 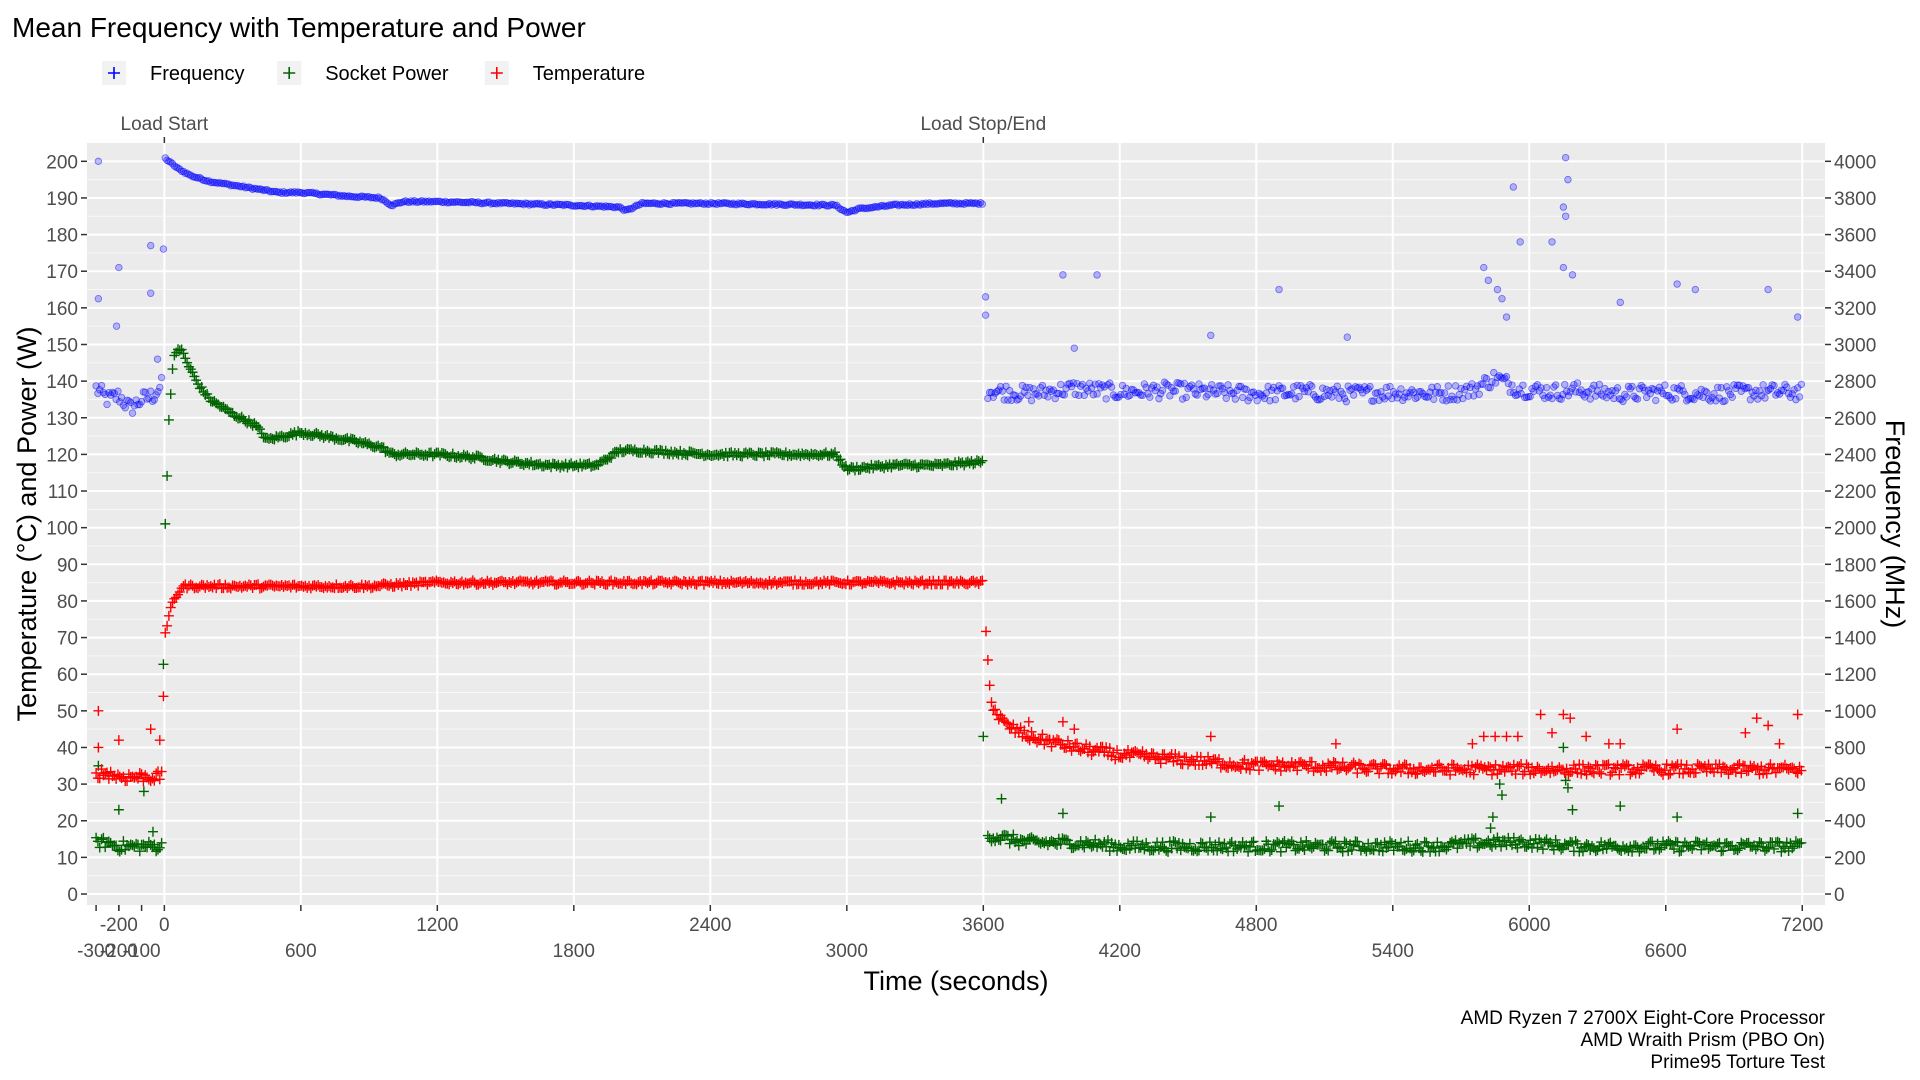 What do you see at coordinates (1855, 309) in the screenshot?
I see `y2-tick-label: 3200` at bounding box center [1855, 309].